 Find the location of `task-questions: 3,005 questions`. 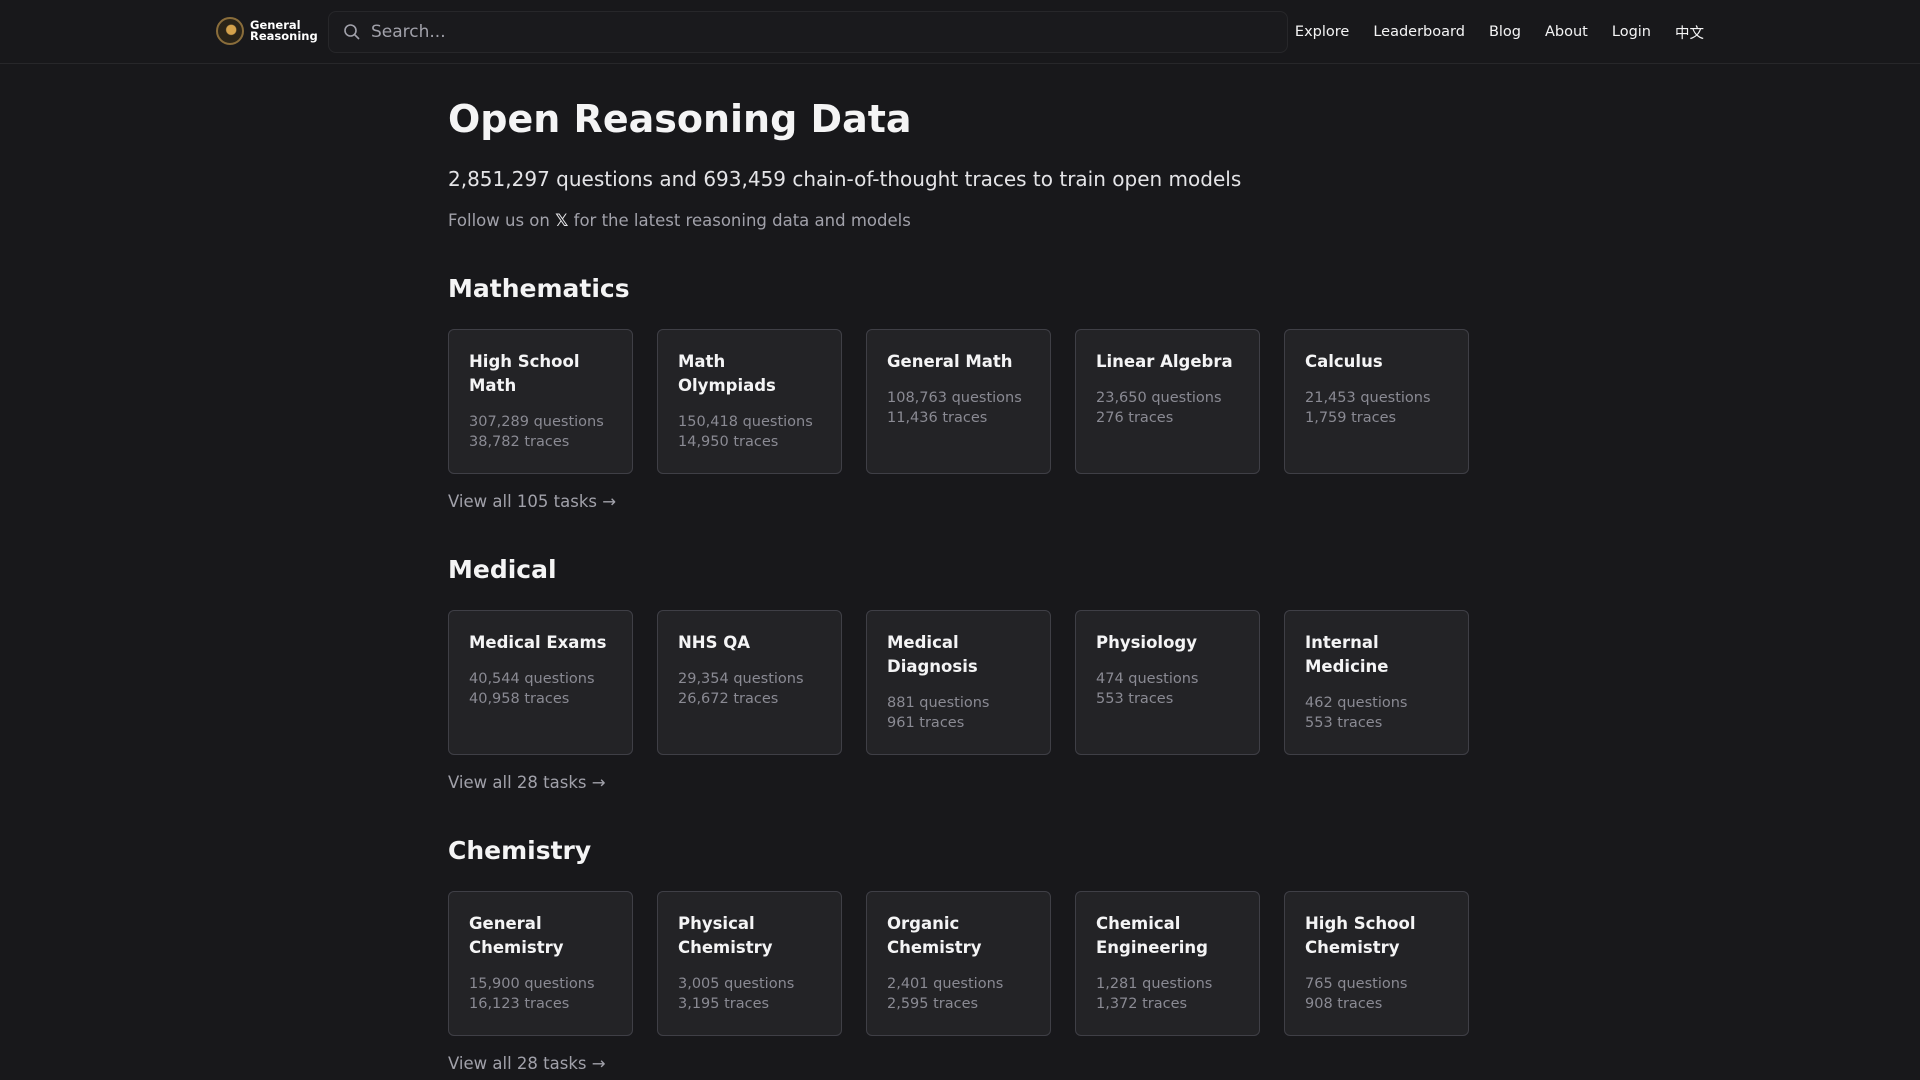

task-questions: 3,005 questions is located at coordinates (736, 984).